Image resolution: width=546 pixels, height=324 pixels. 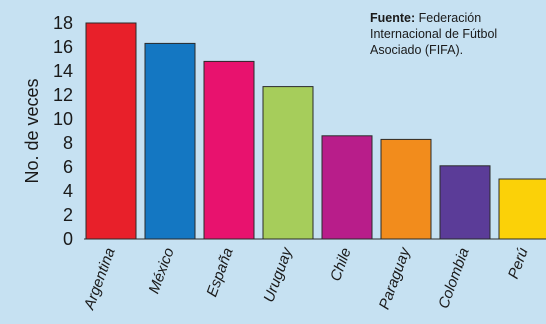 I want to click on y-tick-label: 18, so click(x=63, y=23).